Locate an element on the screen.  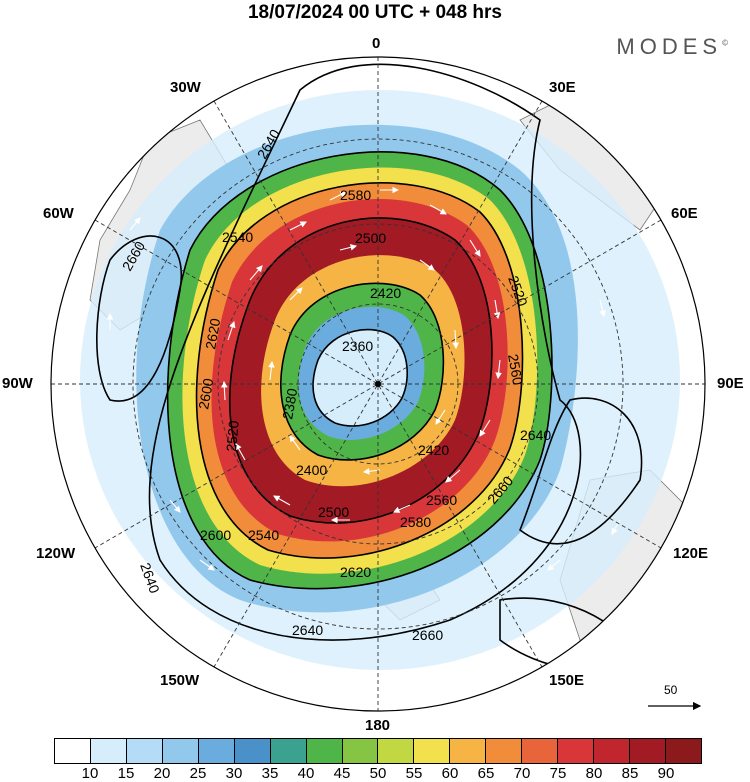
contour-label: 2660 is located at coordinates (427, 635).